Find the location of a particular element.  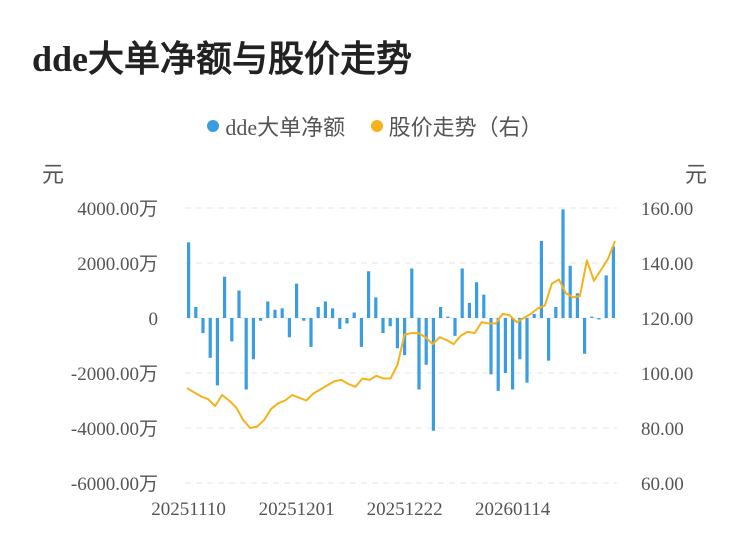

y-right-tick-label: 120.00 is located at coordinates (667, 319).